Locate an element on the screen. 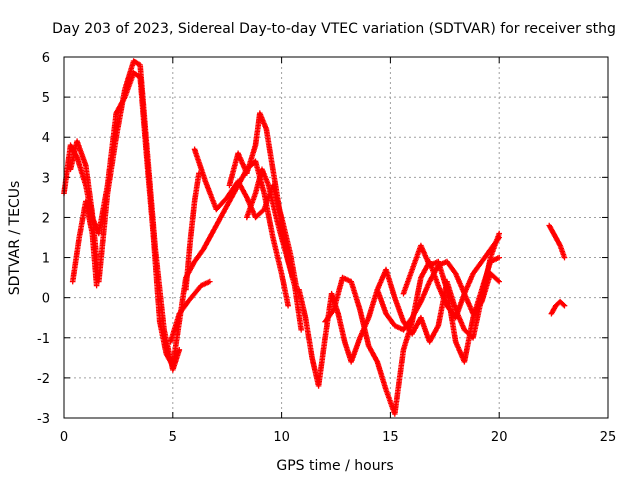 This screenshot has height=480, width=640. x-tick-label: 0 is located at coordinates (64, 437).